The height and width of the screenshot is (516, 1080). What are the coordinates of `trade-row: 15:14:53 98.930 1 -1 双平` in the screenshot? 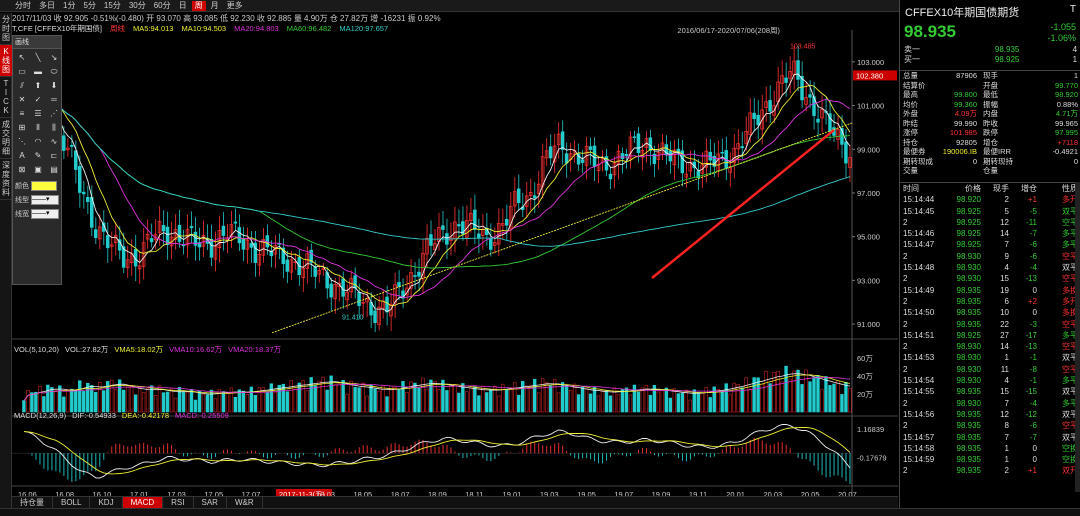 It's located at (990, 357).